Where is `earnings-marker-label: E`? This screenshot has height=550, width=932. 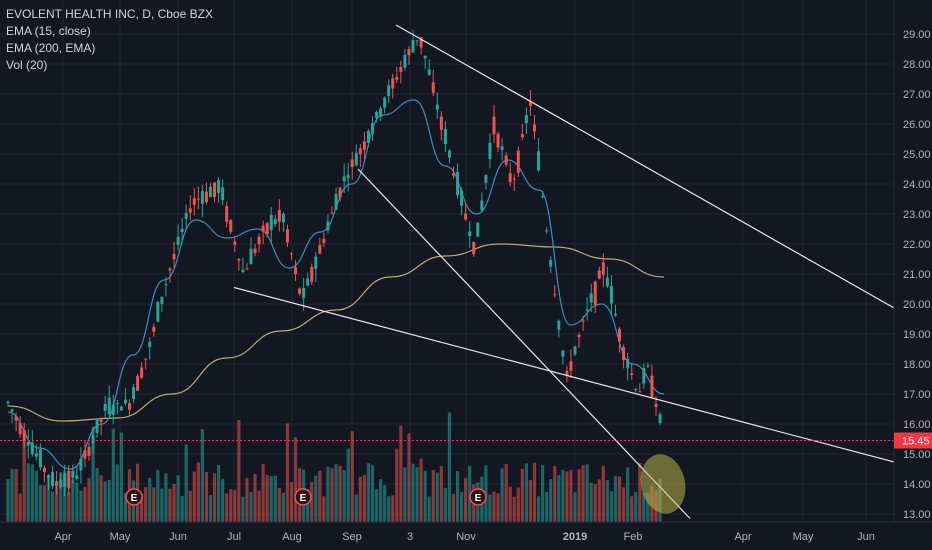 earnings-marker-label: E is located at coordinates (134, 498).